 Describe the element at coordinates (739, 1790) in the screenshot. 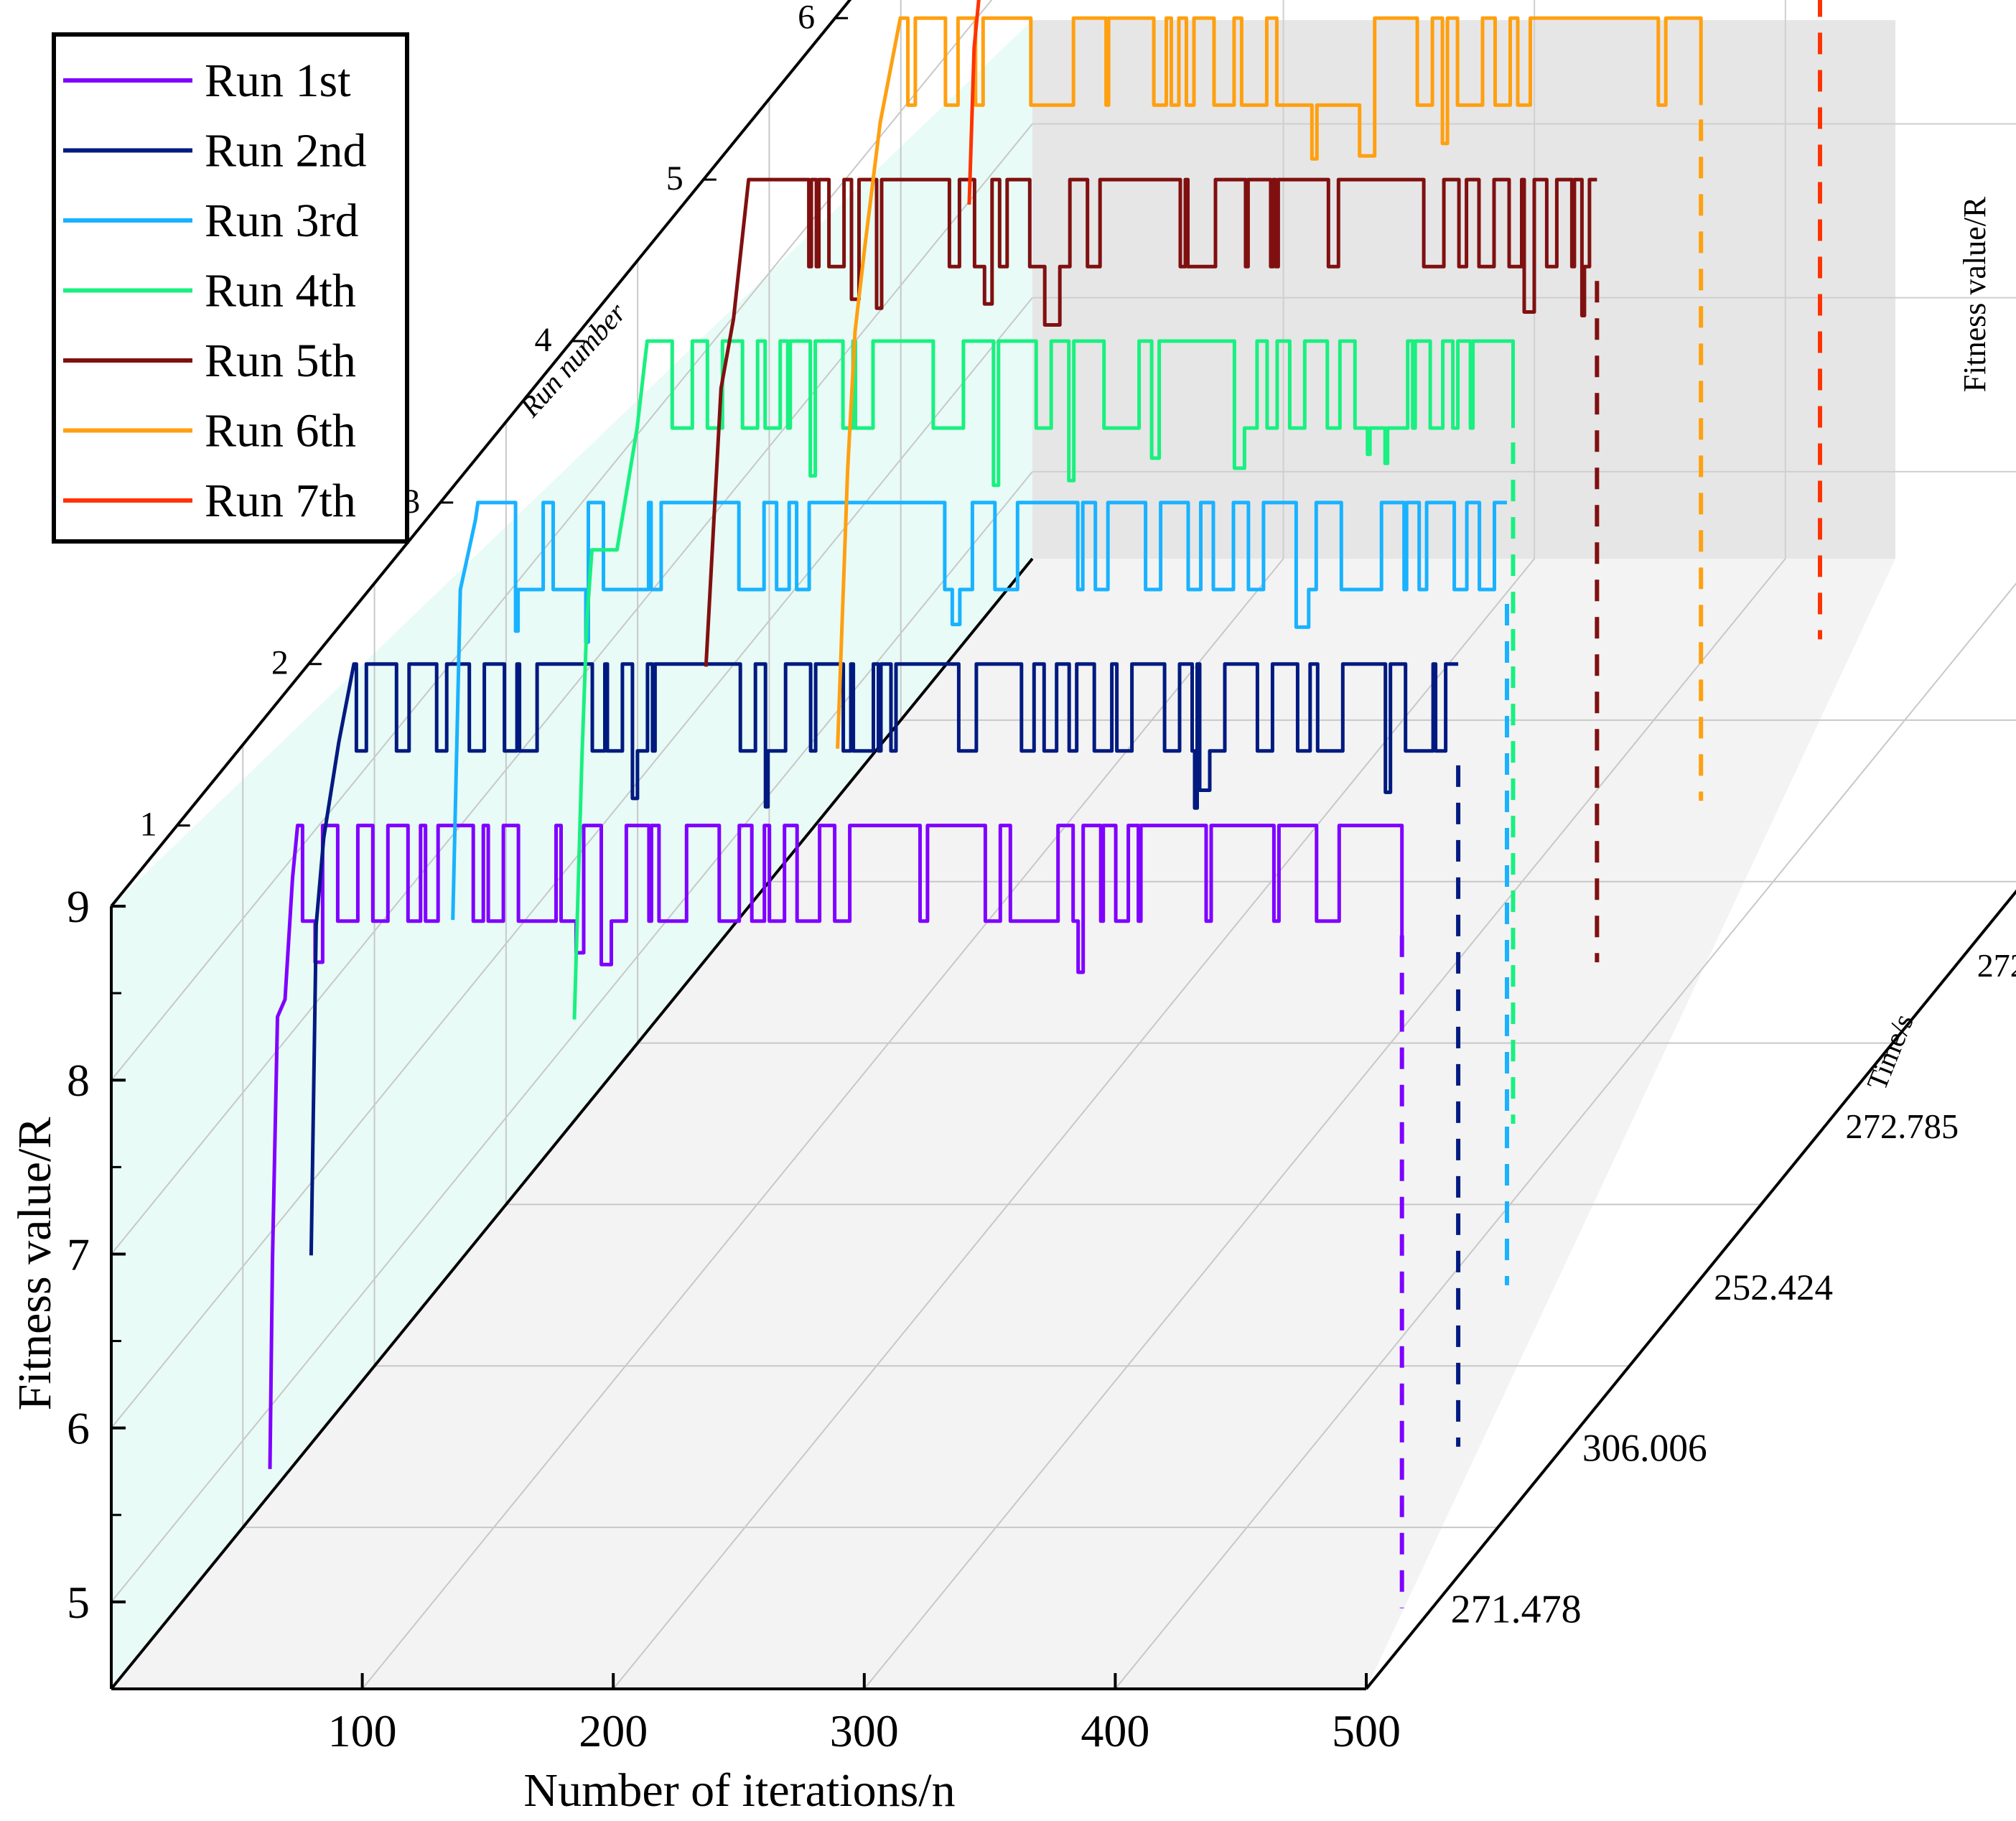

I see `x-axis-title: Number of iterations/n` at that location.